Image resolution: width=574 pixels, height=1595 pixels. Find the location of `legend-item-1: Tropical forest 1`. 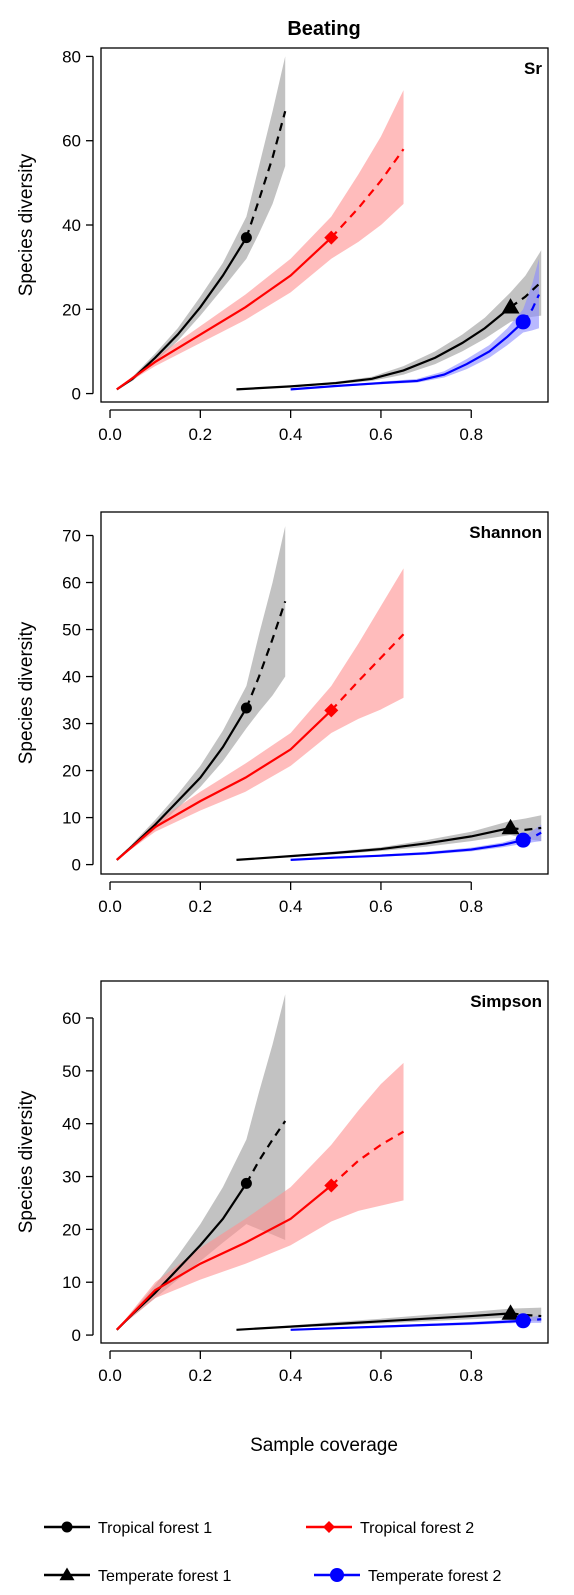

legend-item-1: Tropical forest 1 is located at coordinates (128, 1528).